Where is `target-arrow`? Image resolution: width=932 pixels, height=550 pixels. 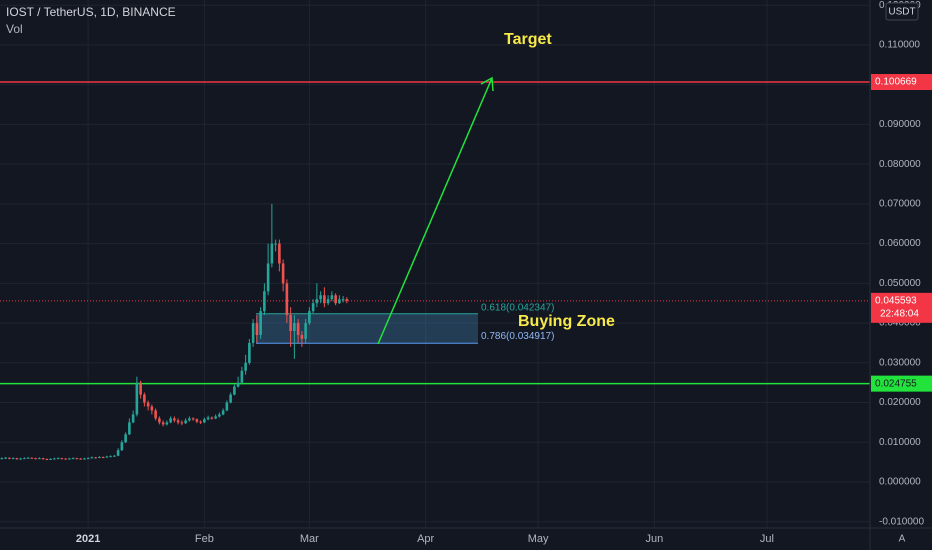 target-arrow is located at coordinates (435, 211).